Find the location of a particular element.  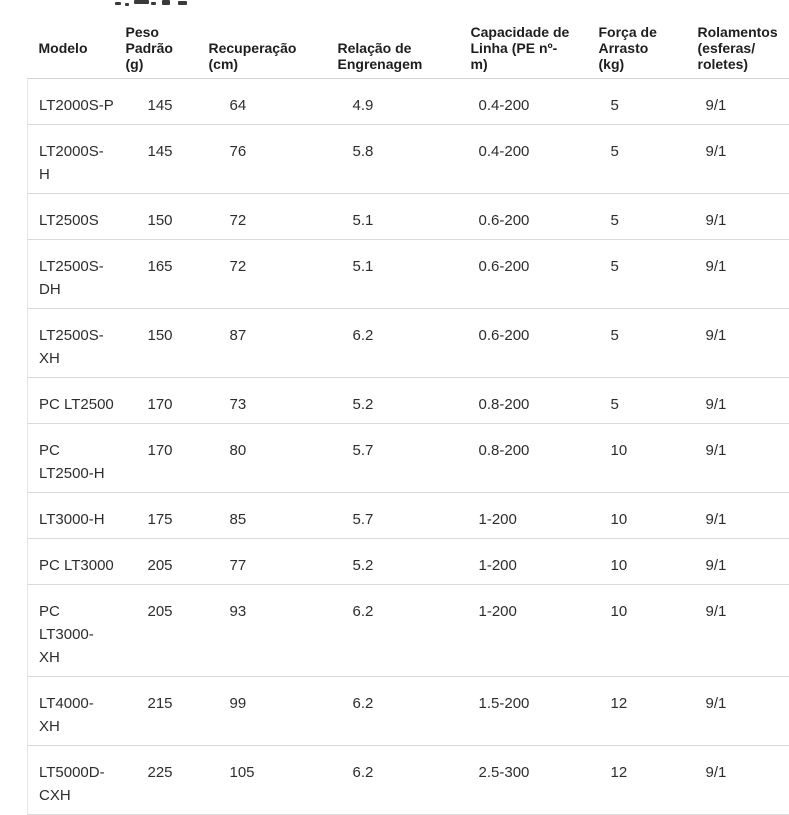

col-header-forca-arrasto: Força de Arrasto (kg) is located at coordinates (632, 39).